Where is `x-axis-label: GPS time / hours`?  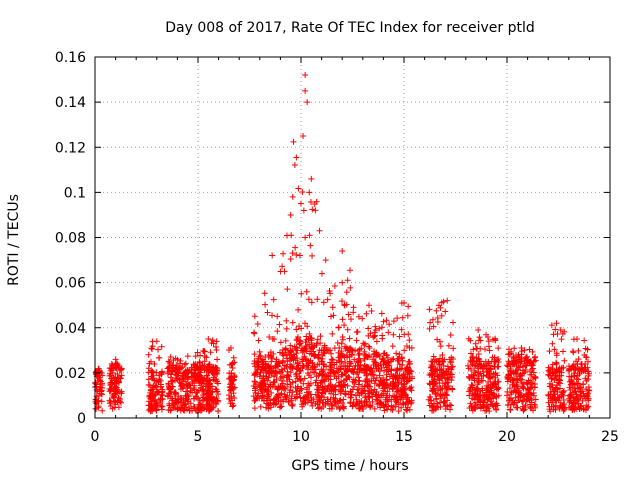 x-axis-label: GPS time / hours is located at coordinates (349, 466).